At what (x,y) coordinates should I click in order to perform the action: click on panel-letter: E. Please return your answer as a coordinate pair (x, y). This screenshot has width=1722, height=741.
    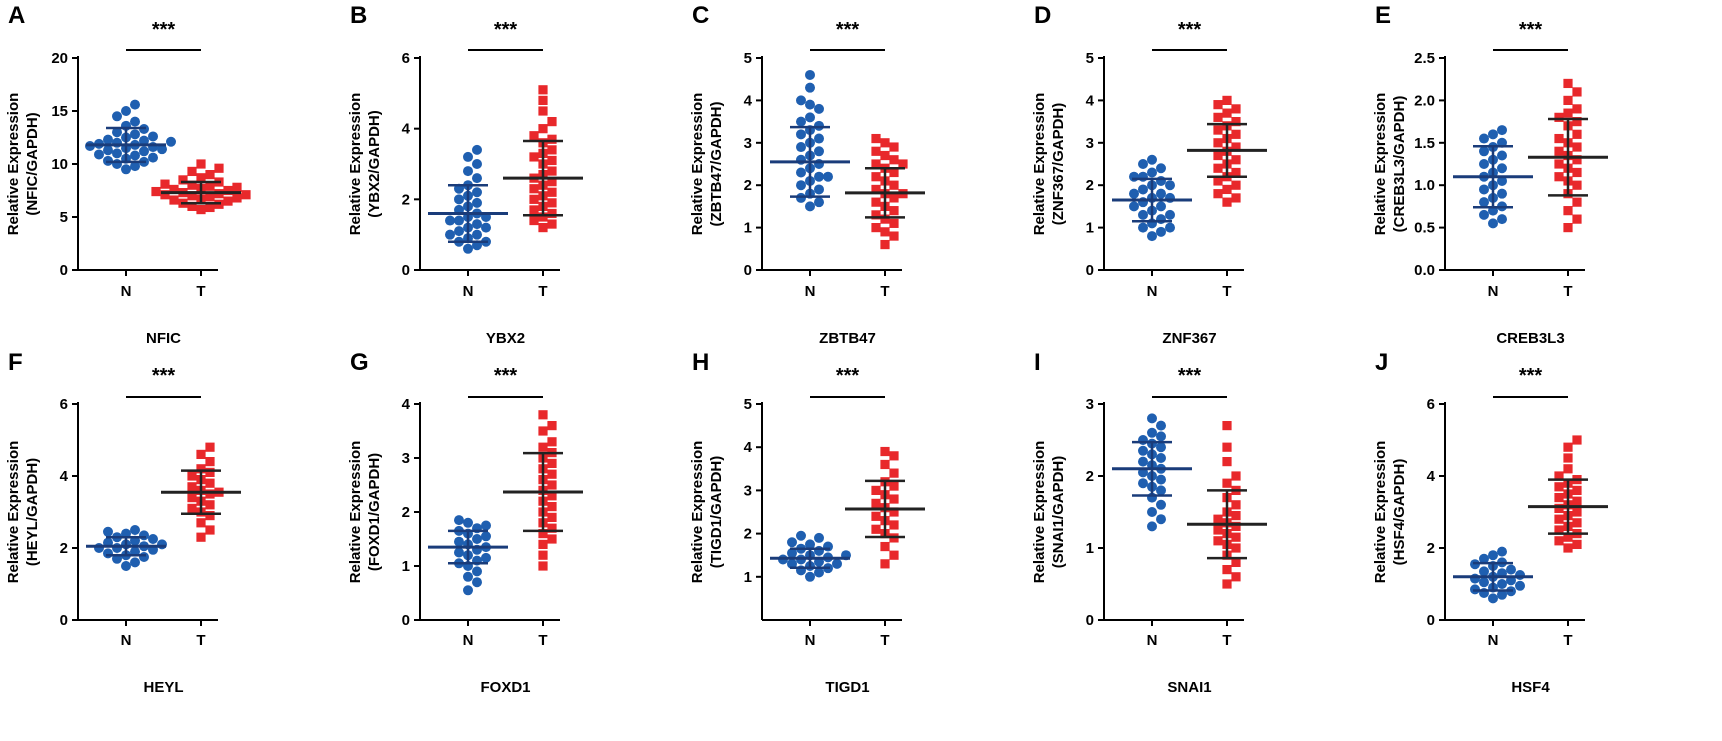
    Looking at the image, I should click on (1383, 15).